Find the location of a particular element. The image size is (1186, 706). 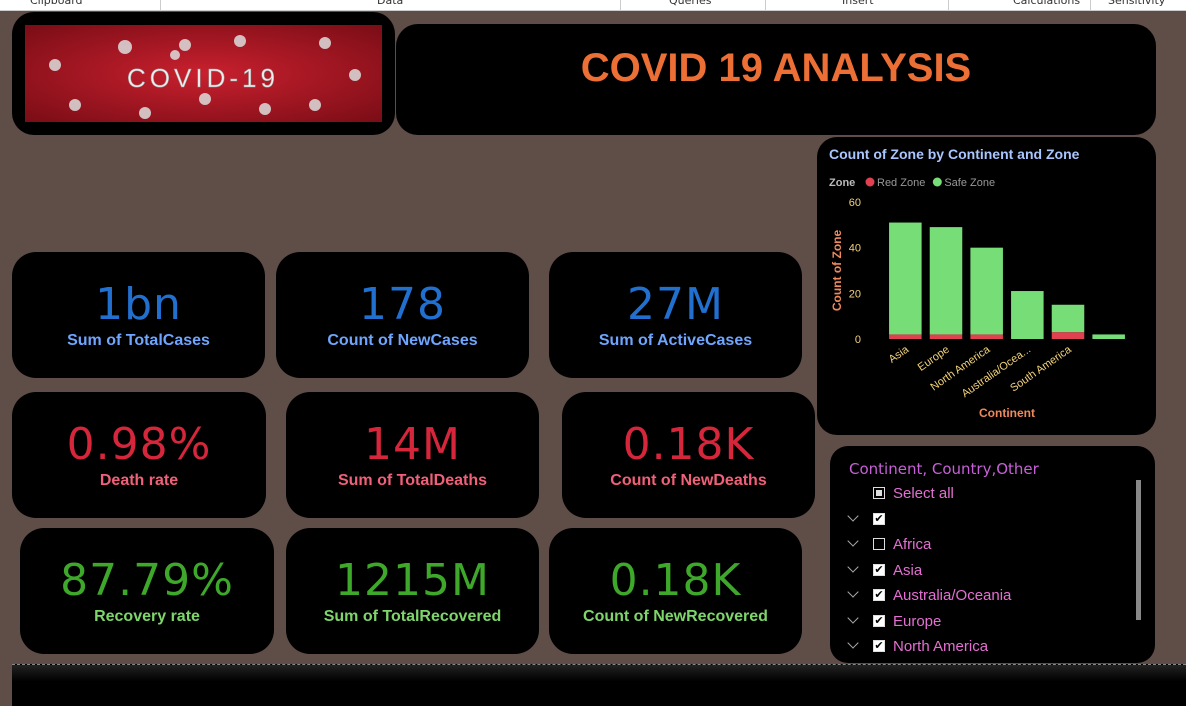

kpi-card: 178 Count of NewCases is located at coordinates (402, 315).